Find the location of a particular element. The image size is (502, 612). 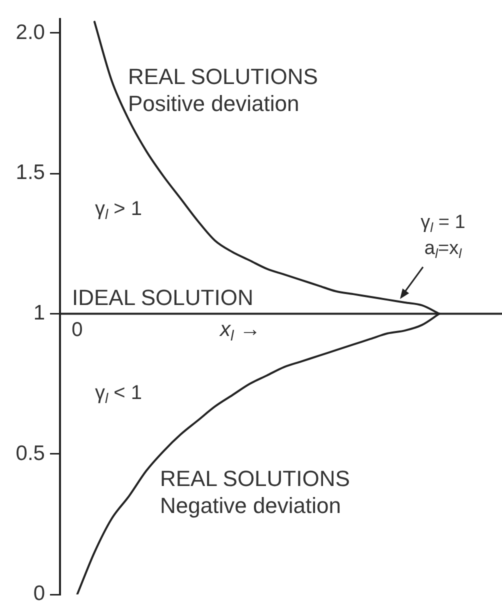

annotation: γ$_{l}$ = 1 a$_{l}$=x$_{l}$ is located at coordinates (443, 236).